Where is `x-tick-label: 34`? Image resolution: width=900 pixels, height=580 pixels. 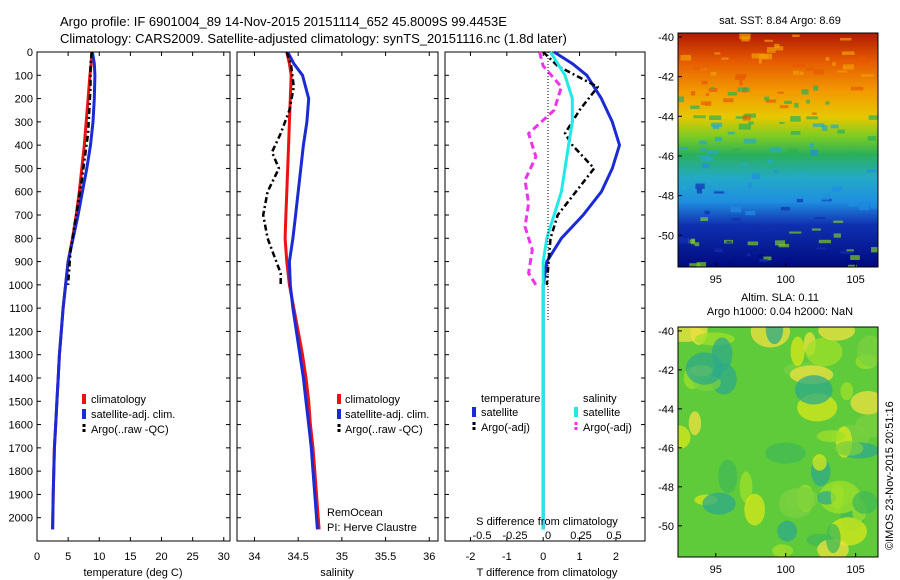
x-tick-label: 34 is located at coordinates (254, 557).